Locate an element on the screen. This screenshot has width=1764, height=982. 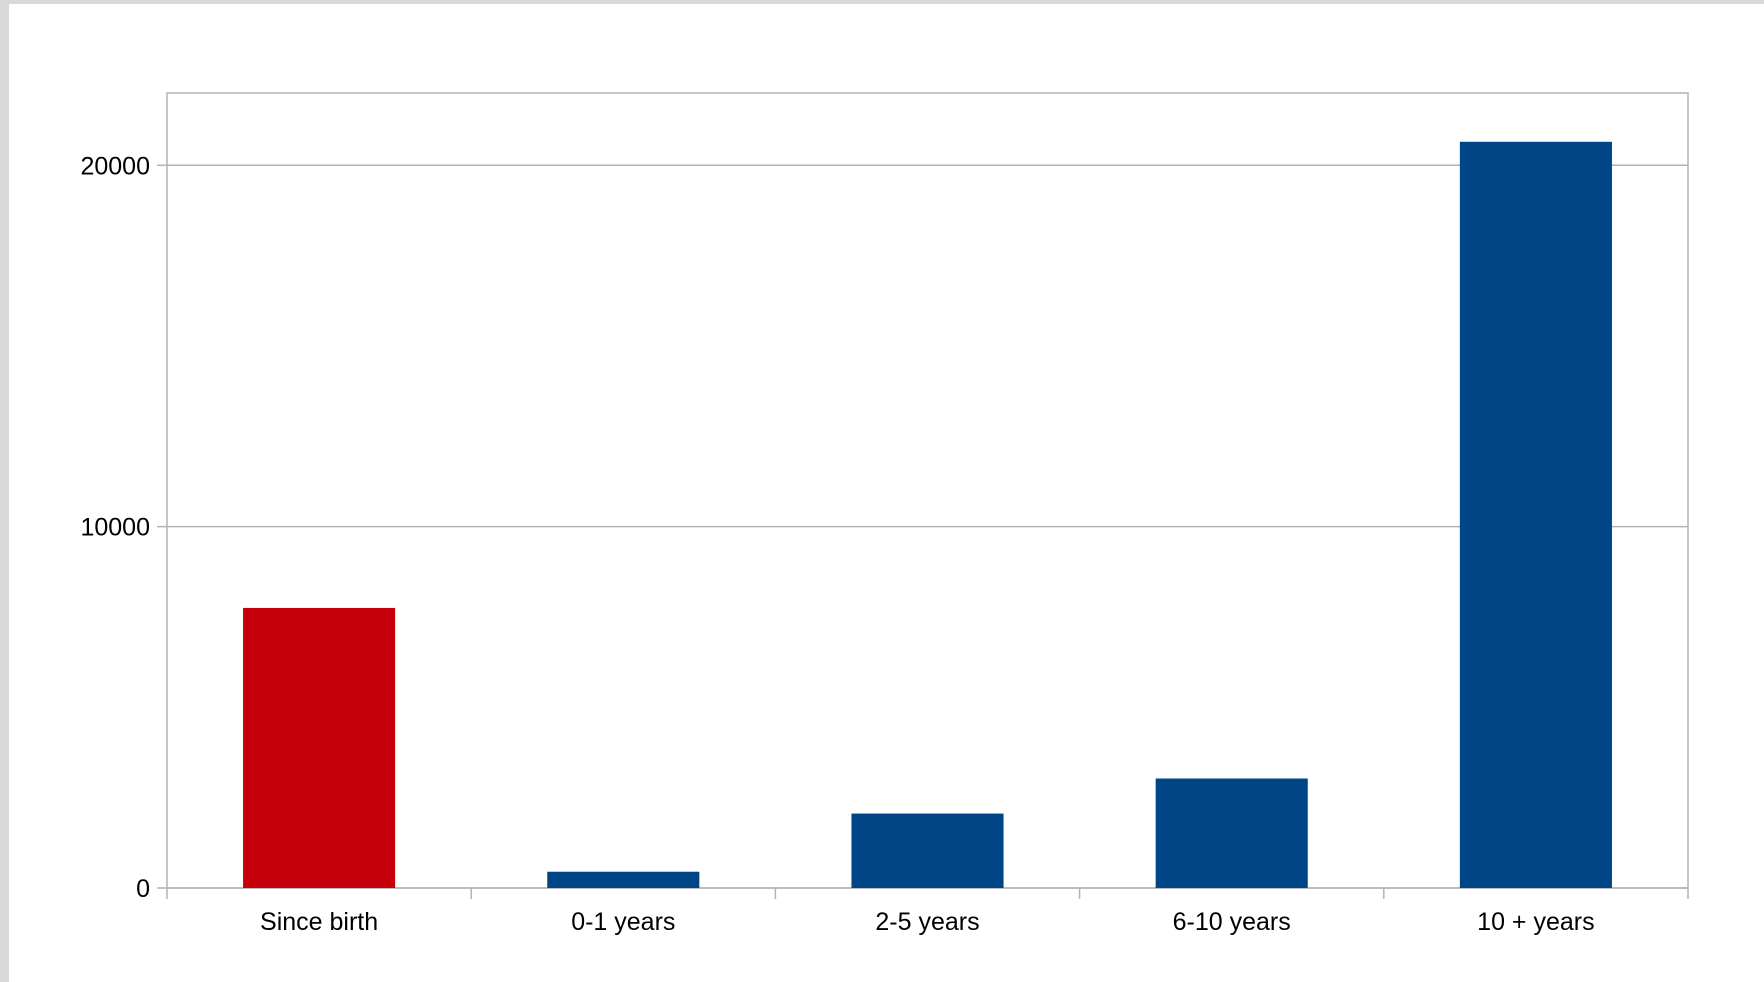
x-tick-label: 6-10 years is located at coordinates (1232, 922).